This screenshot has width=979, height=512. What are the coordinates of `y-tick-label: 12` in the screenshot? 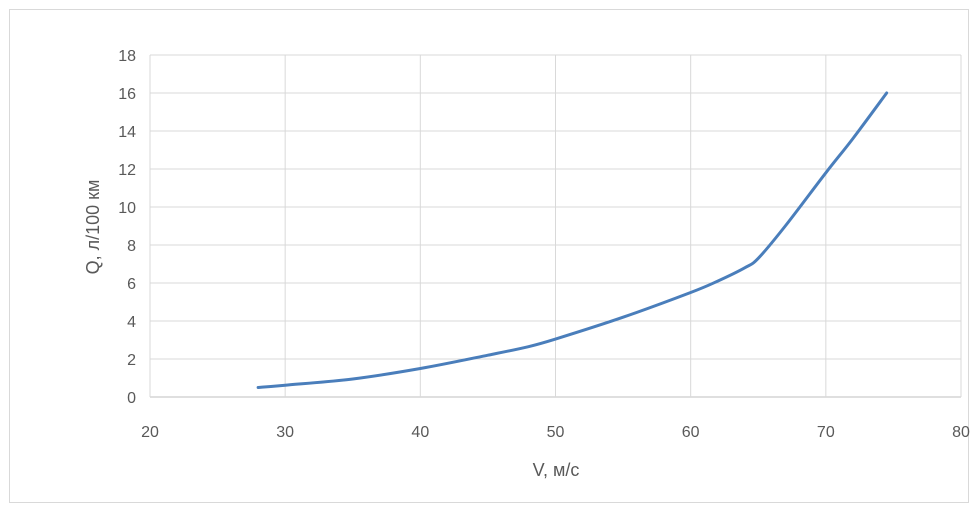 It's located at (127, 170).